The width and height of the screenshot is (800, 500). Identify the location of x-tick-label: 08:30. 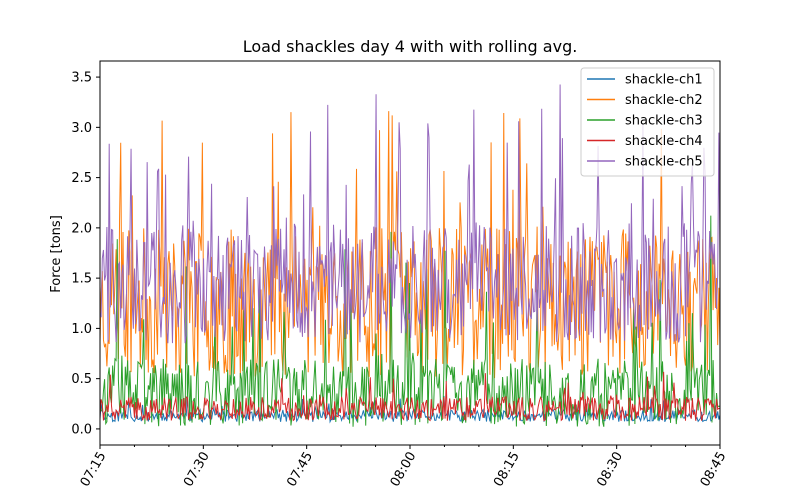
(610, 470).